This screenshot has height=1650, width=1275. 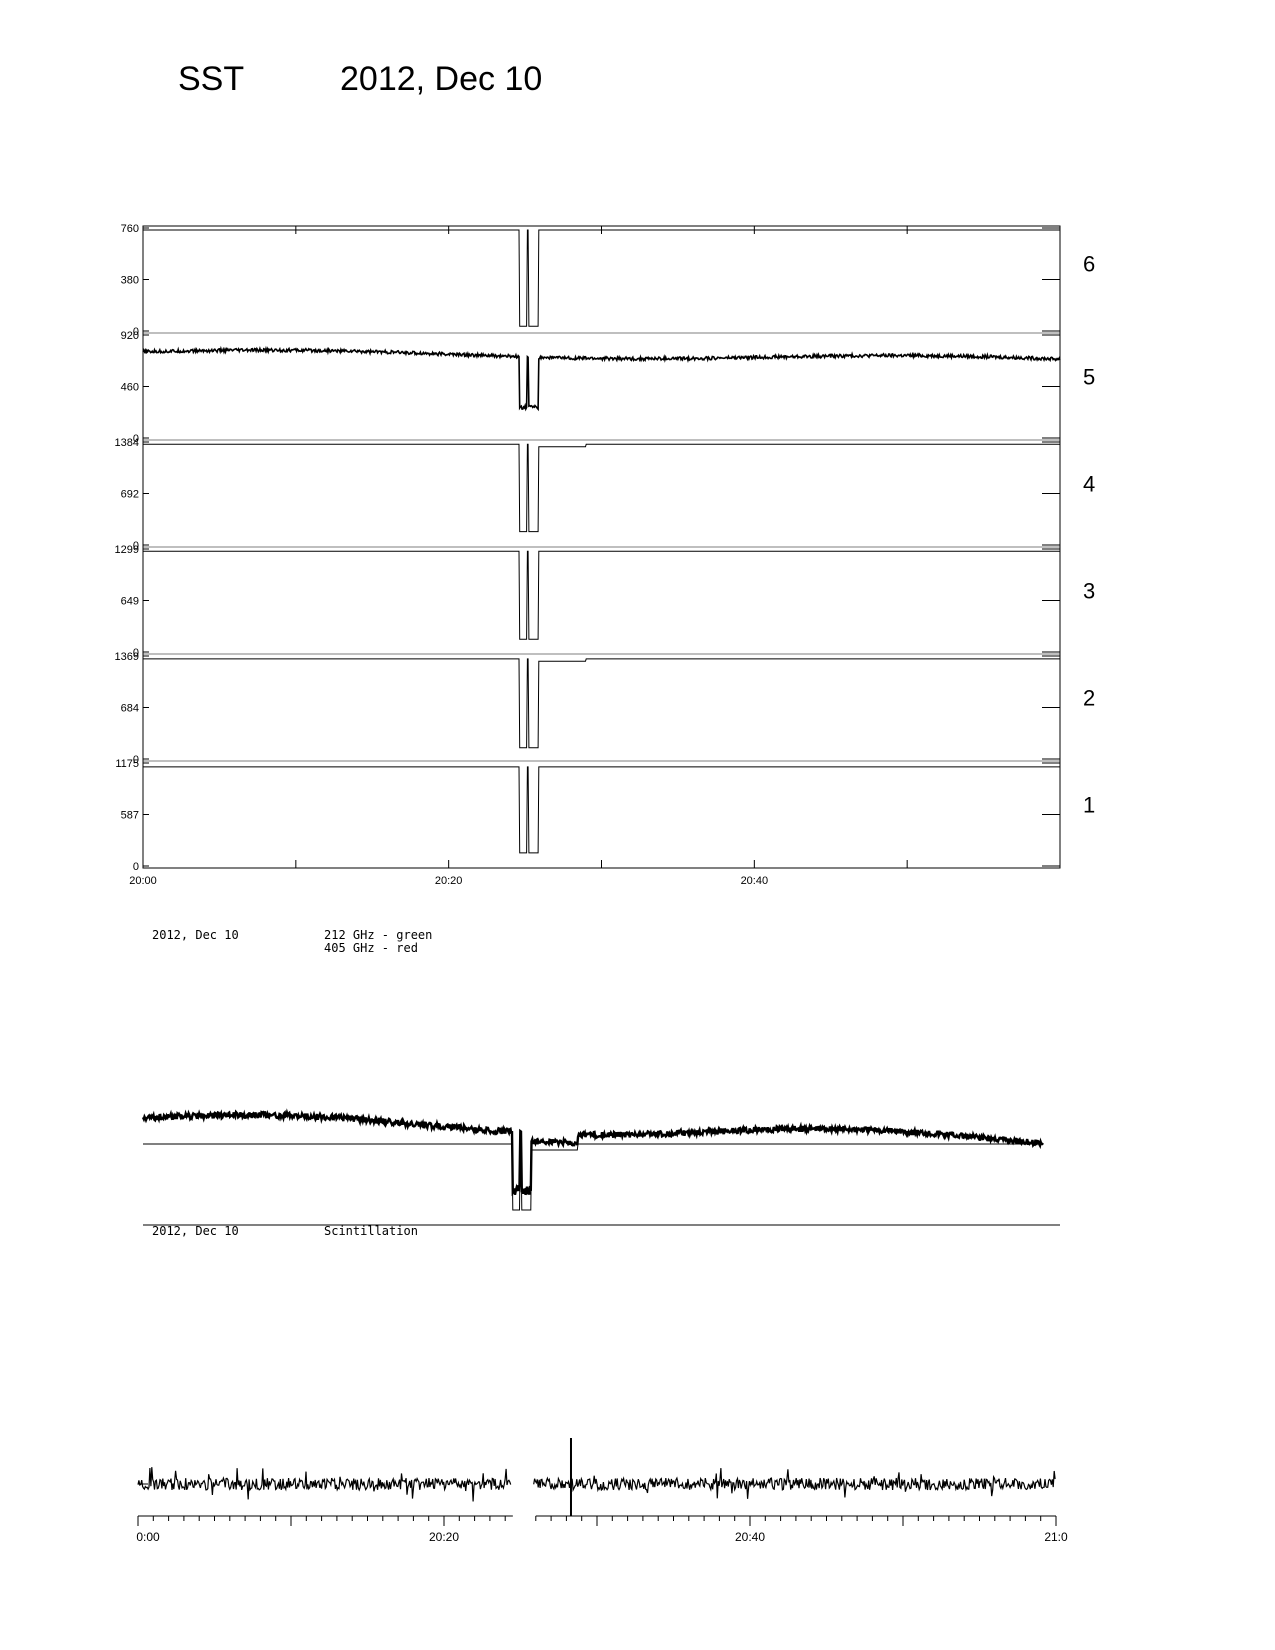 What do you see at coordinates (130, 816) in the screenshot?
I see `y-tick-label: 587` at bounding box center [130, 816].